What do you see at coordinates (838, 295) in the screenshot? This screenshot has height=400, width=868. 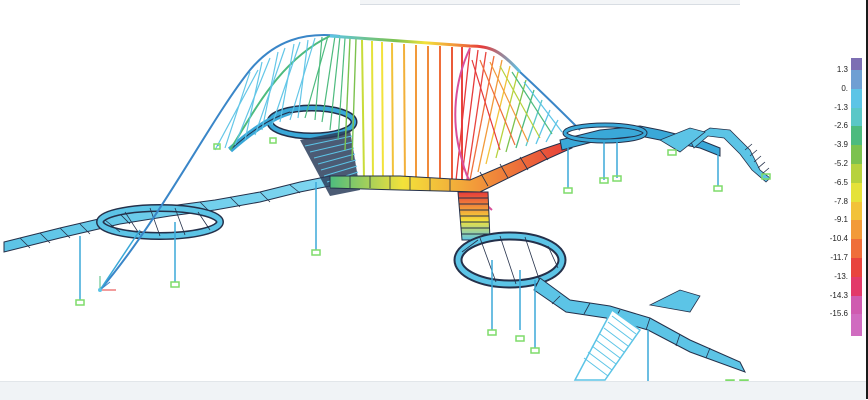 I see `legend-value-label: -14.3` at bounding box center [838, 295].